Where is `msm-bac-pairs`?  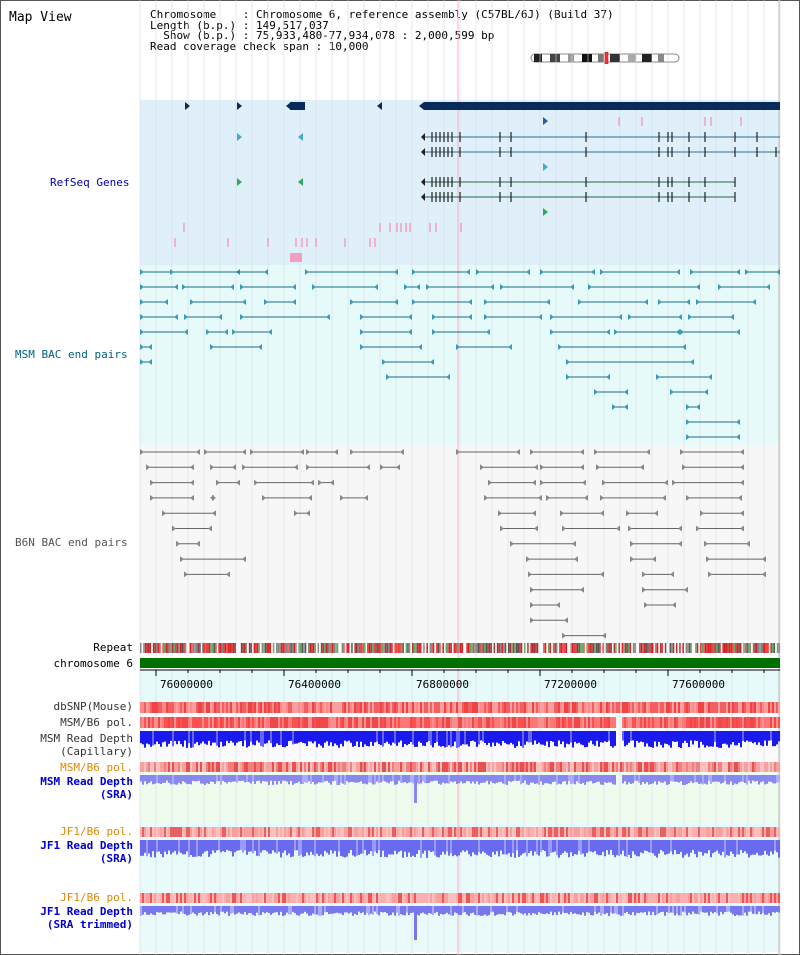
msm-bac-pairs is located at coordinates (460, 354).